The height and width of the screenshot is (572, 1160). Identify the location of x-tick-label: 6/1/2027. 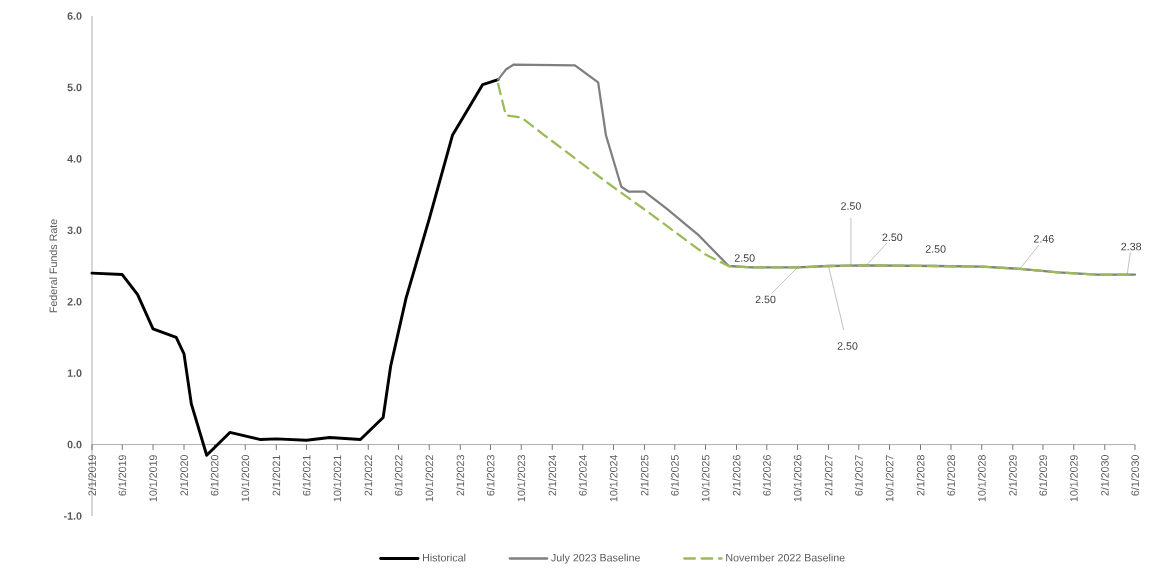
(858, 475).